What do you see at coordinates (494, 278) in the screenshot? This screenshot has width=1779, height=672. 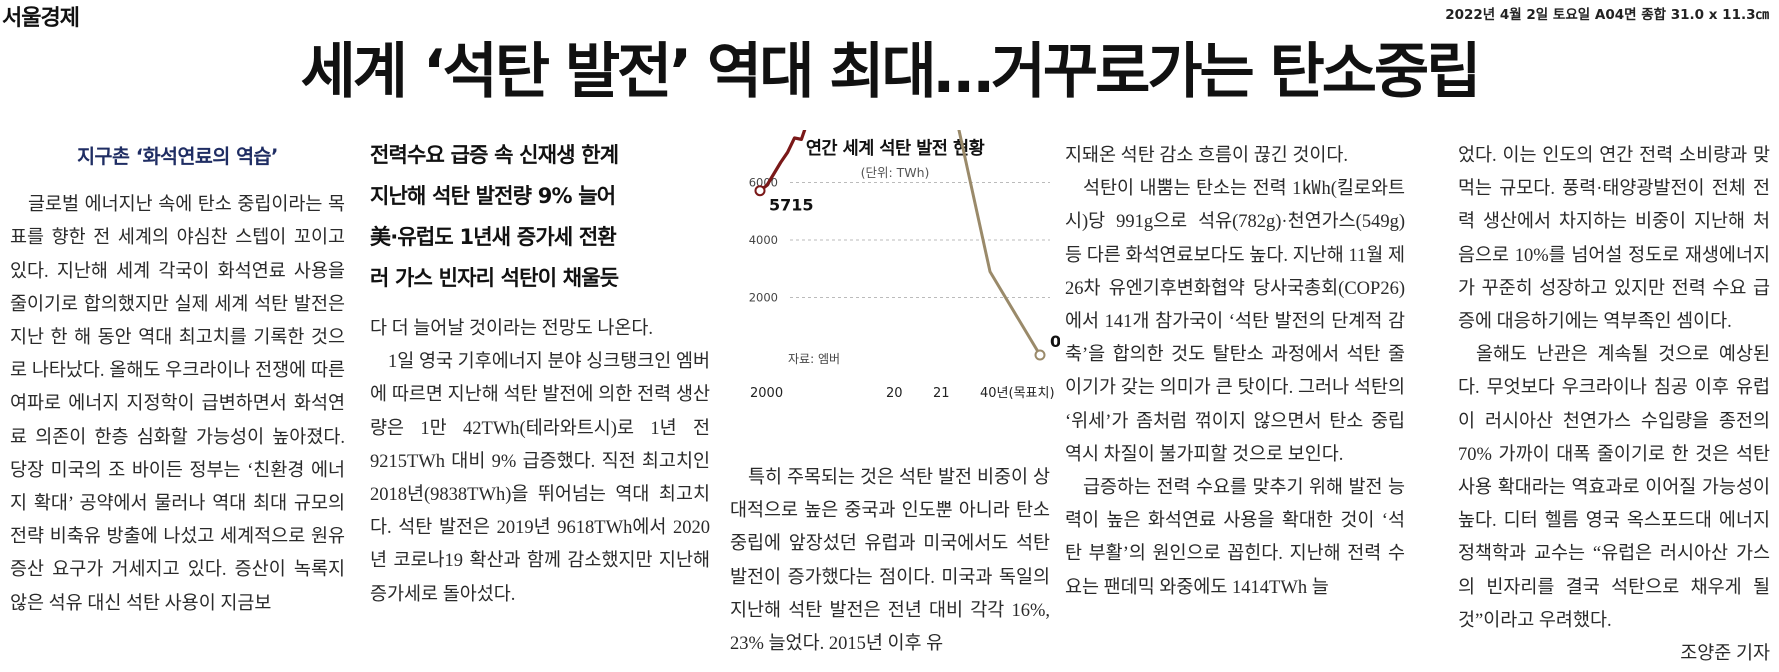 I see `subhead-line: 러 가스 빈자리 석탄이 채울듯` at bounding box center [494, 278].